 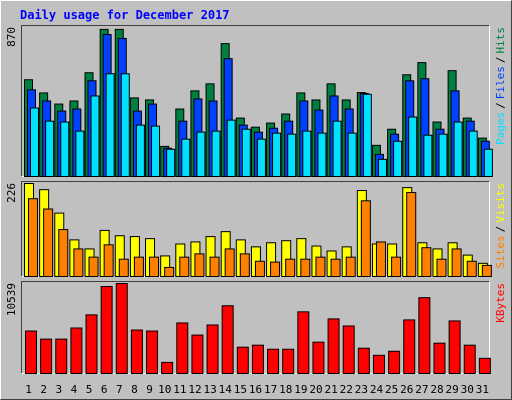 I want to click on legend: Sites / Visits, so click(x=500, y=226).